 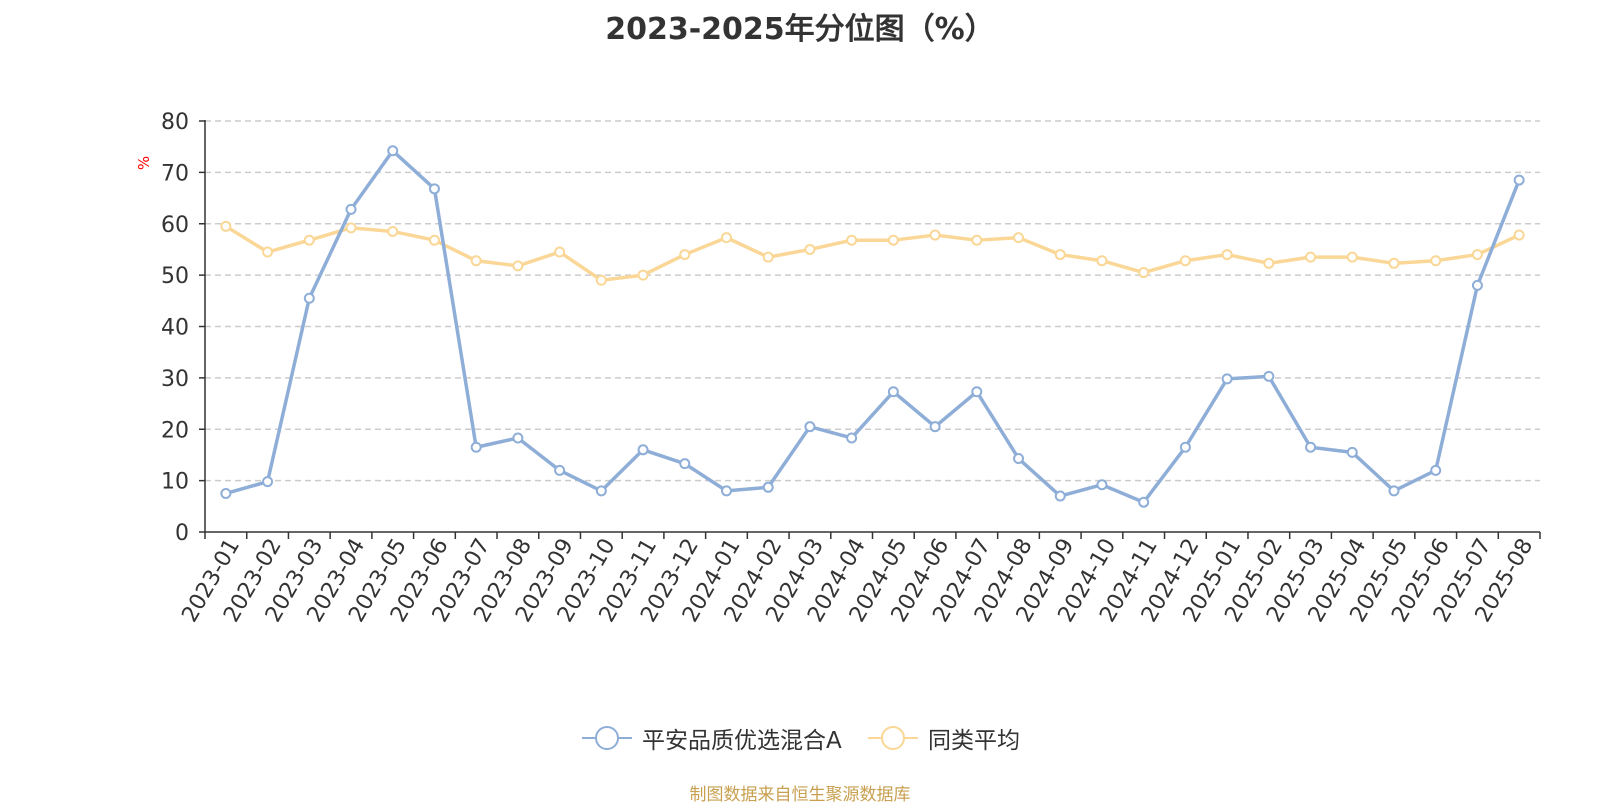 What do you see at coordinates (144, 163) in the screenshot?
I see `y-axis-label: %` at bounding box center [144, 163].